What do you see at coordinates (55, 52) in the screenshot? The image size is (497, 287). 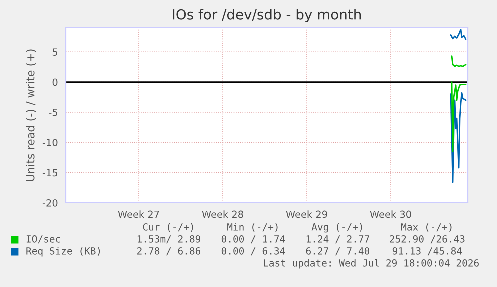 I see `y-tick-label: 5` at bounding box center [55, 52].